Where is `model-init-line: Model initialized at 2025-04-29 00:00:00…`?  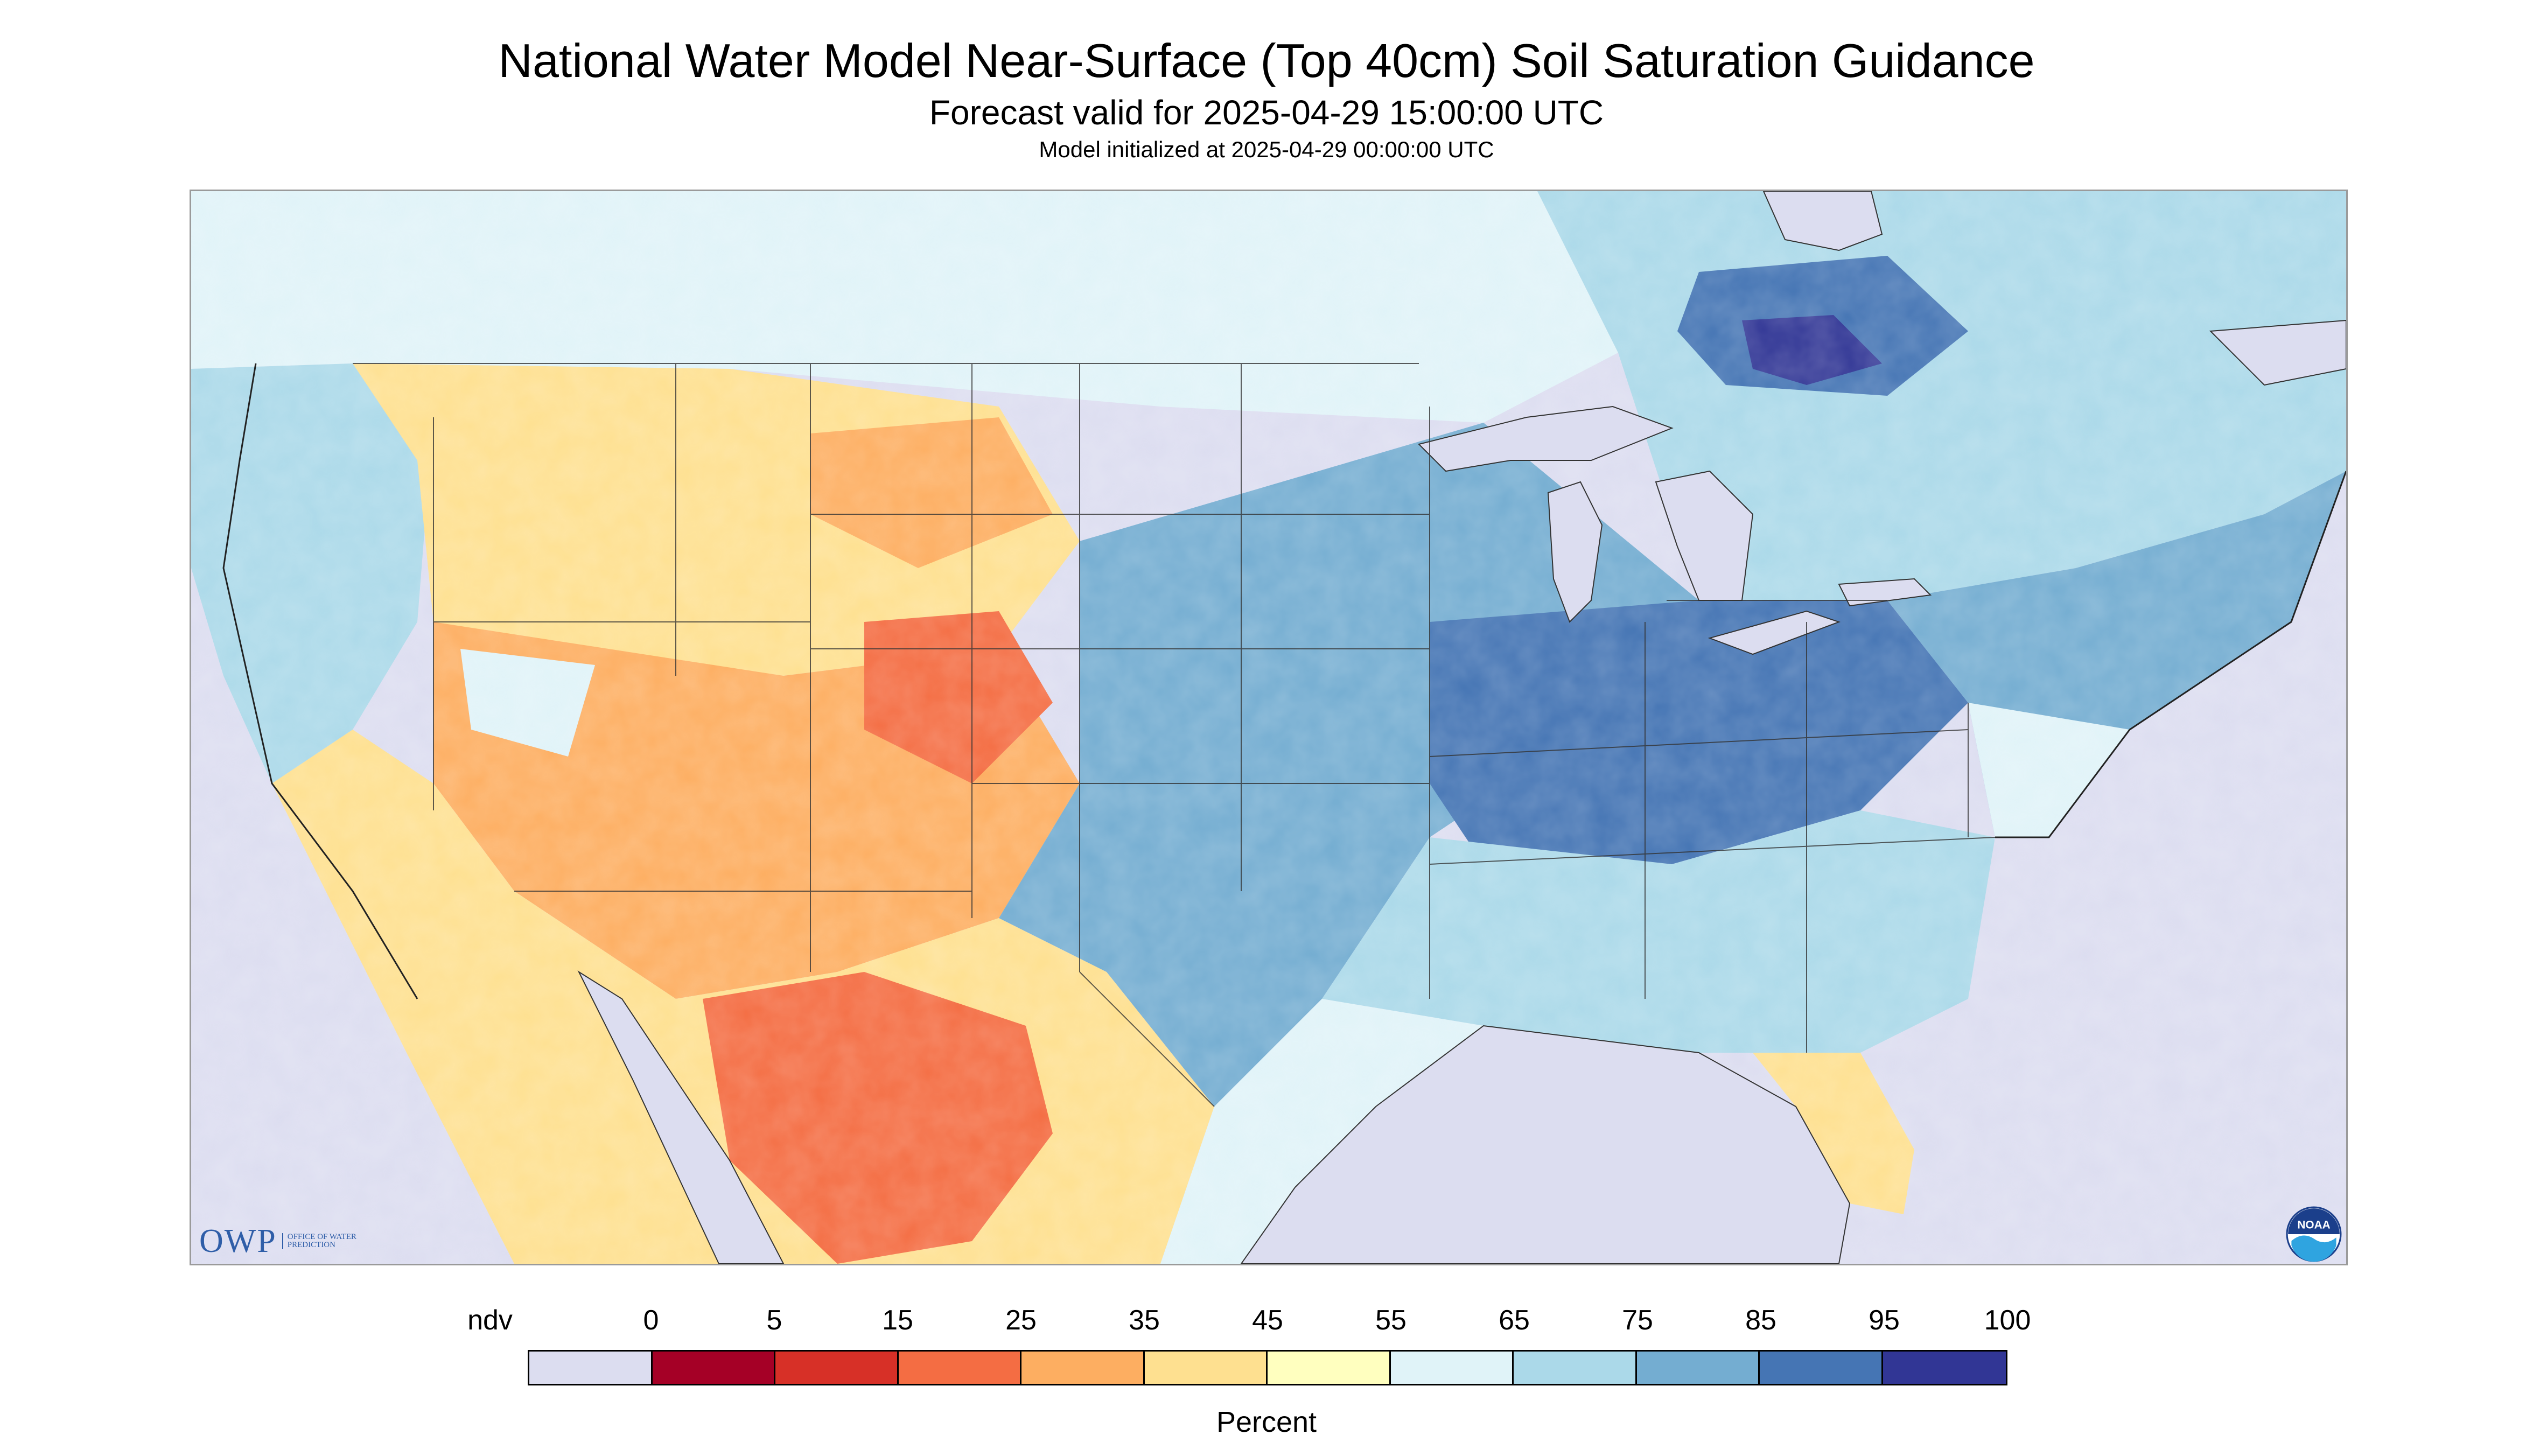 model-init-line: Model initialized at 2025-04-29 00:00:00… is located at coordinates (1266, 149).